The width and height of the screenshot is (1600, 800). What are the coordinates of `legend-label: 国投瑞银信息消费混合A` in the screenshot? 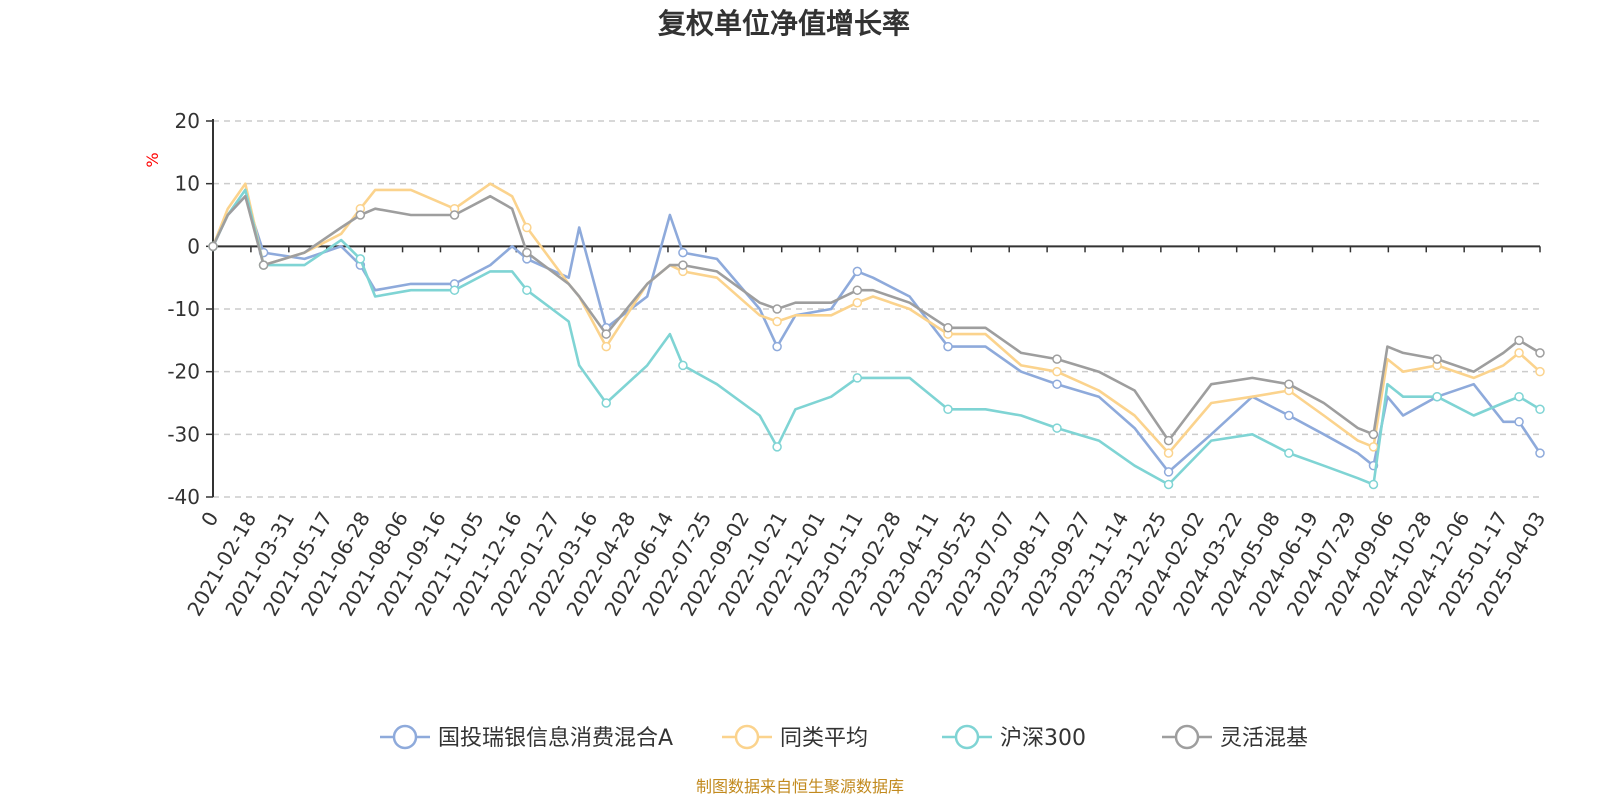 It's located at (555, 738).